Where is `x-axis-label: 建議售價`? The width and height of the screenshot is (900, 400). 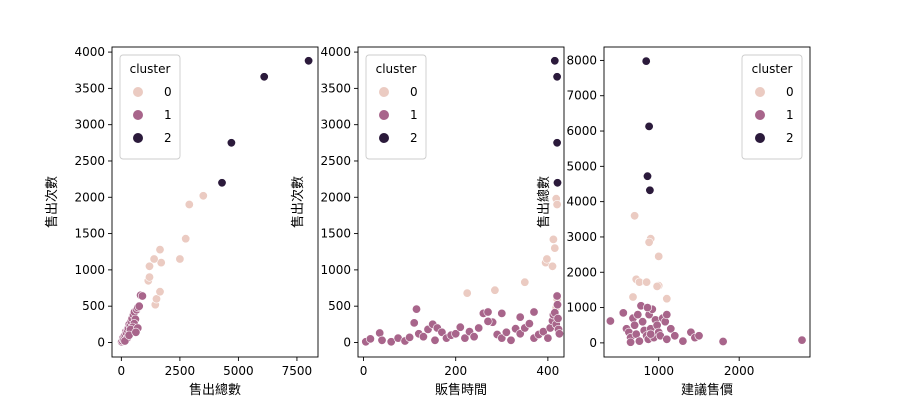 x-axis-label: 建議售價 is located at coordinates (707, 390).